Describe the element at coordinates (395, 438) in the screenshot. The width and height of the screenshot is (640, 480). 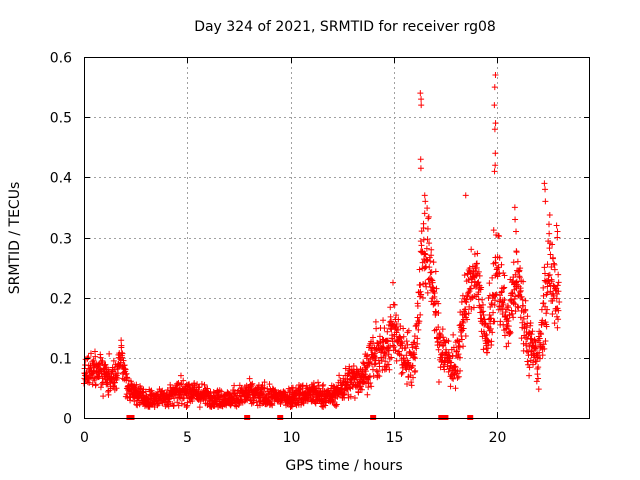
I see `x-tick-label: 15` at that location.